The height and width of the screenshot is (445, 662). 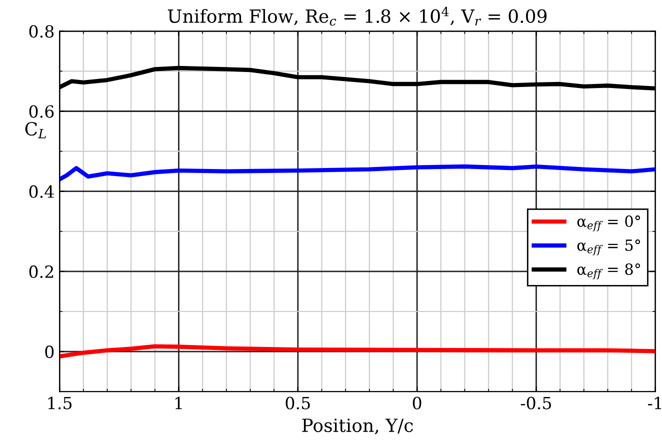 What do you see at coordinates (178, 403) in the screenshot?
I see `x-tick-label: 1` at bounding box center [178, 403].